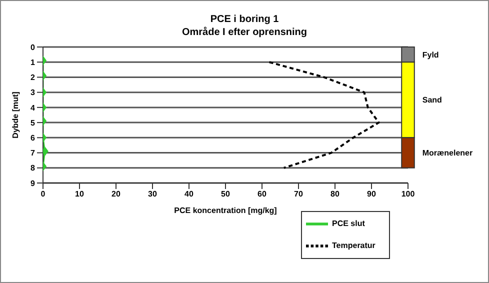 Image resolution: width=489 pixels, height=283 pixels. I want to click on legend-label: Temperatur, so click(354, 245).